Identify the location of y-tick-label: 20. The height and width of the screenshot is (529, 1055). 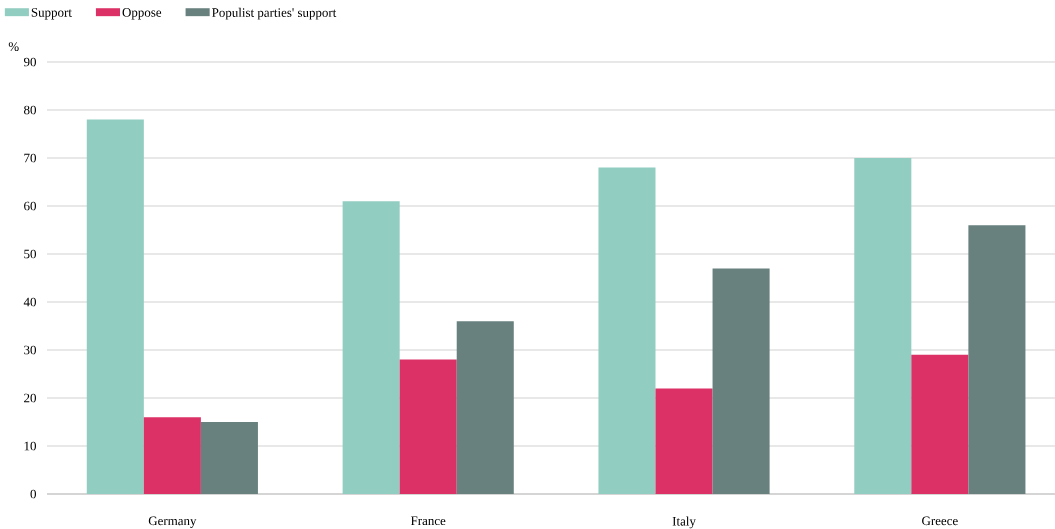
(30, 398).